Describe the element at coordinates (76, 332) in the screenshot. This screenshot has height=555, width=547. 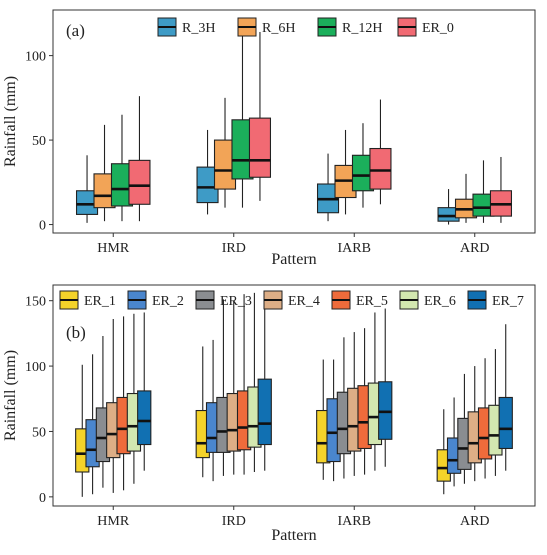
I see `panel-label: (b)` at that location.